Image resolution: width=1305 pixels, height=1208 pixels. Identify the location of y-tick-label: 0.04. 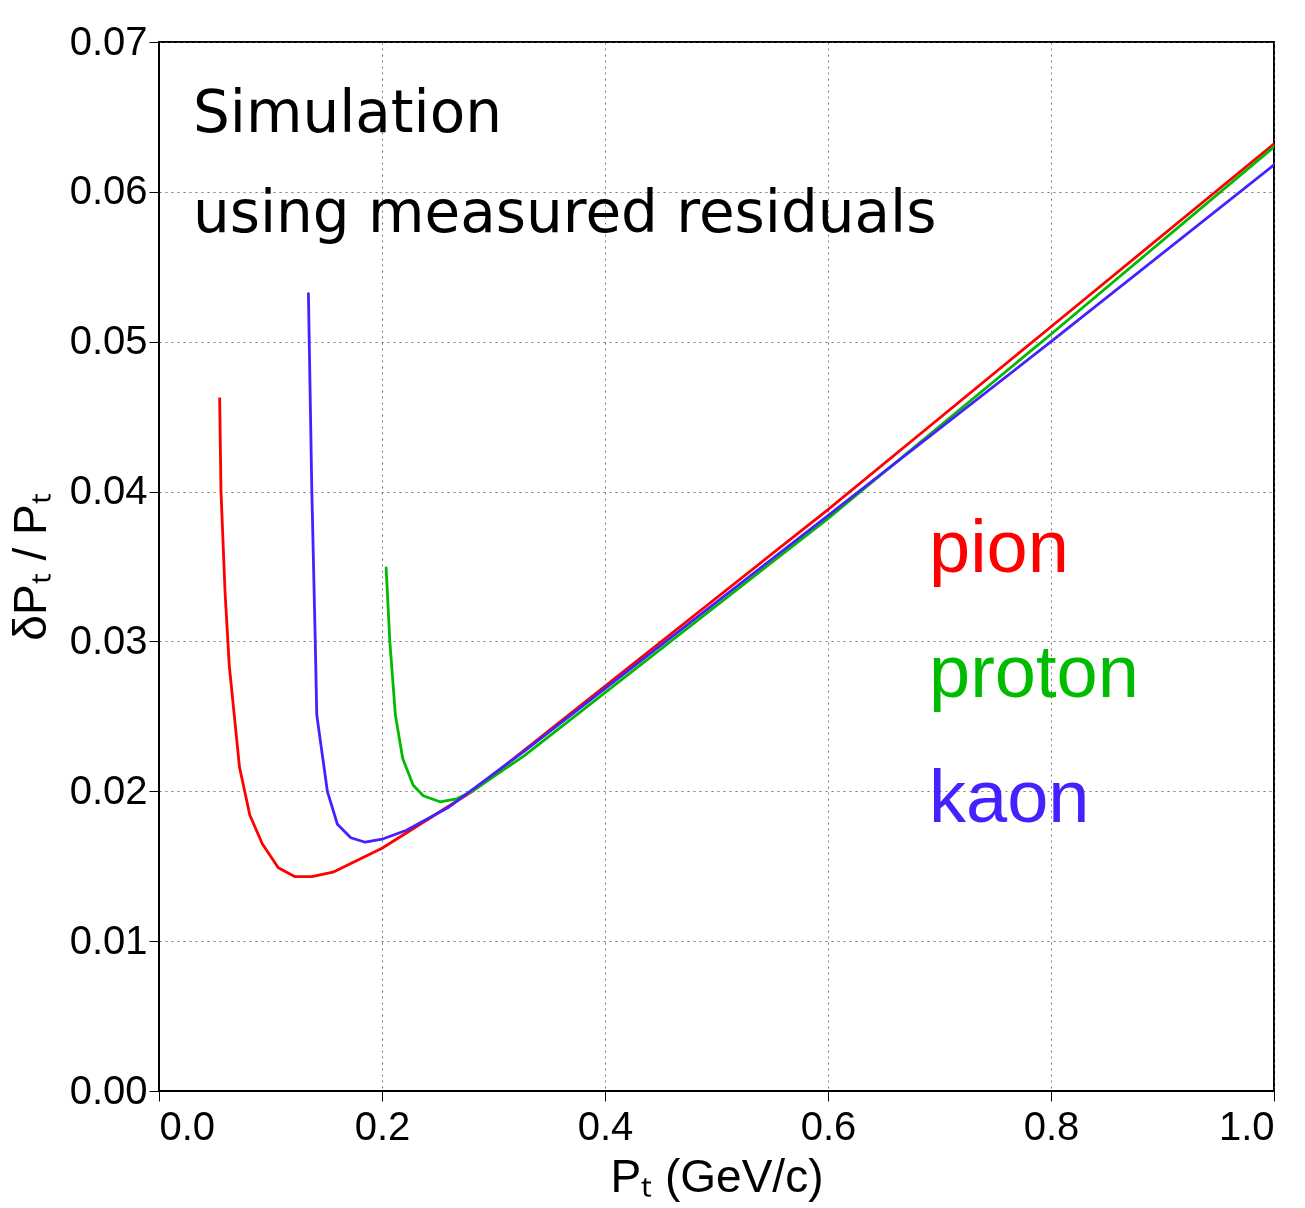
(108, 490).